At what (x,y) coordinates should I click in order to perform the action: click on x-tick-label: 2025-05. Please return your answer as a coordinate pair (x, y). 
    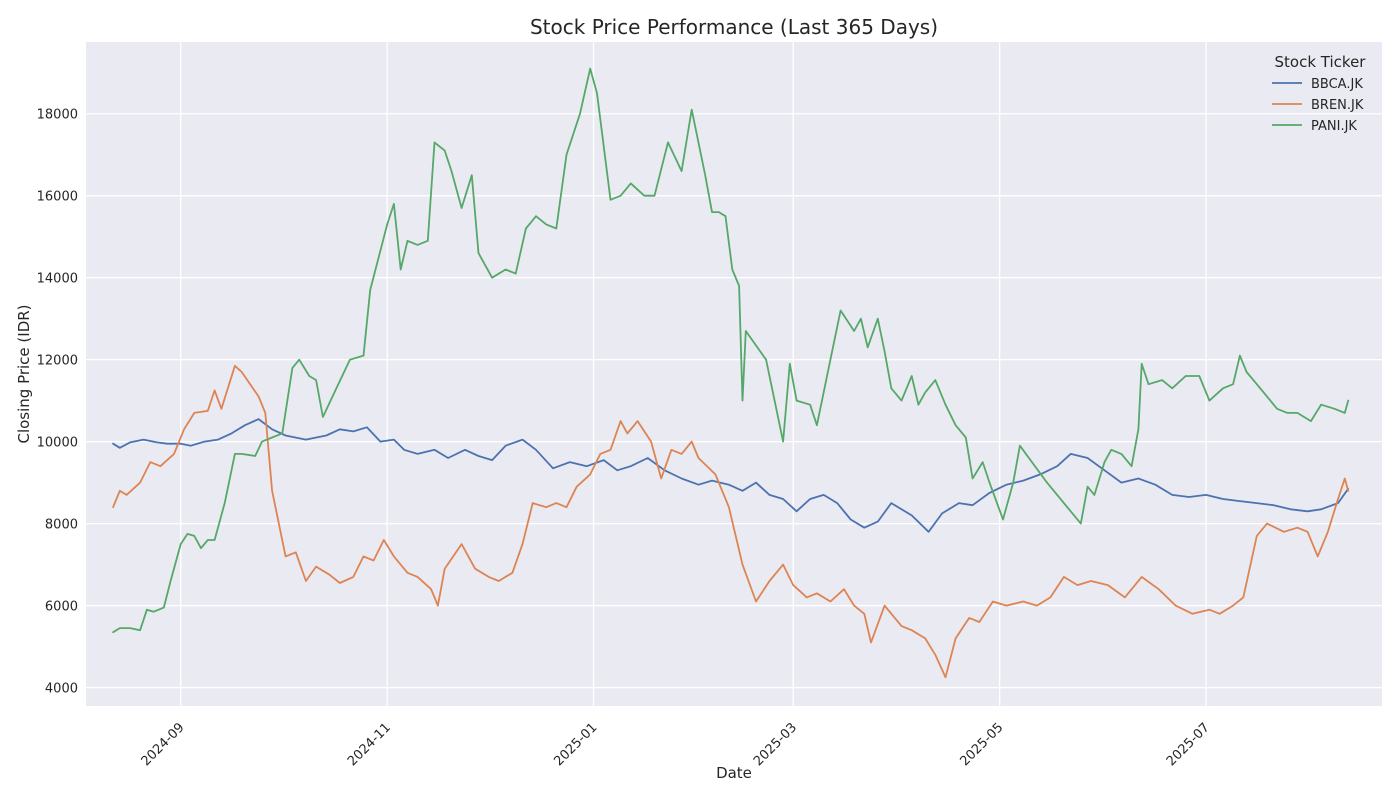
    Looking at the image, I should click on (981, 744).